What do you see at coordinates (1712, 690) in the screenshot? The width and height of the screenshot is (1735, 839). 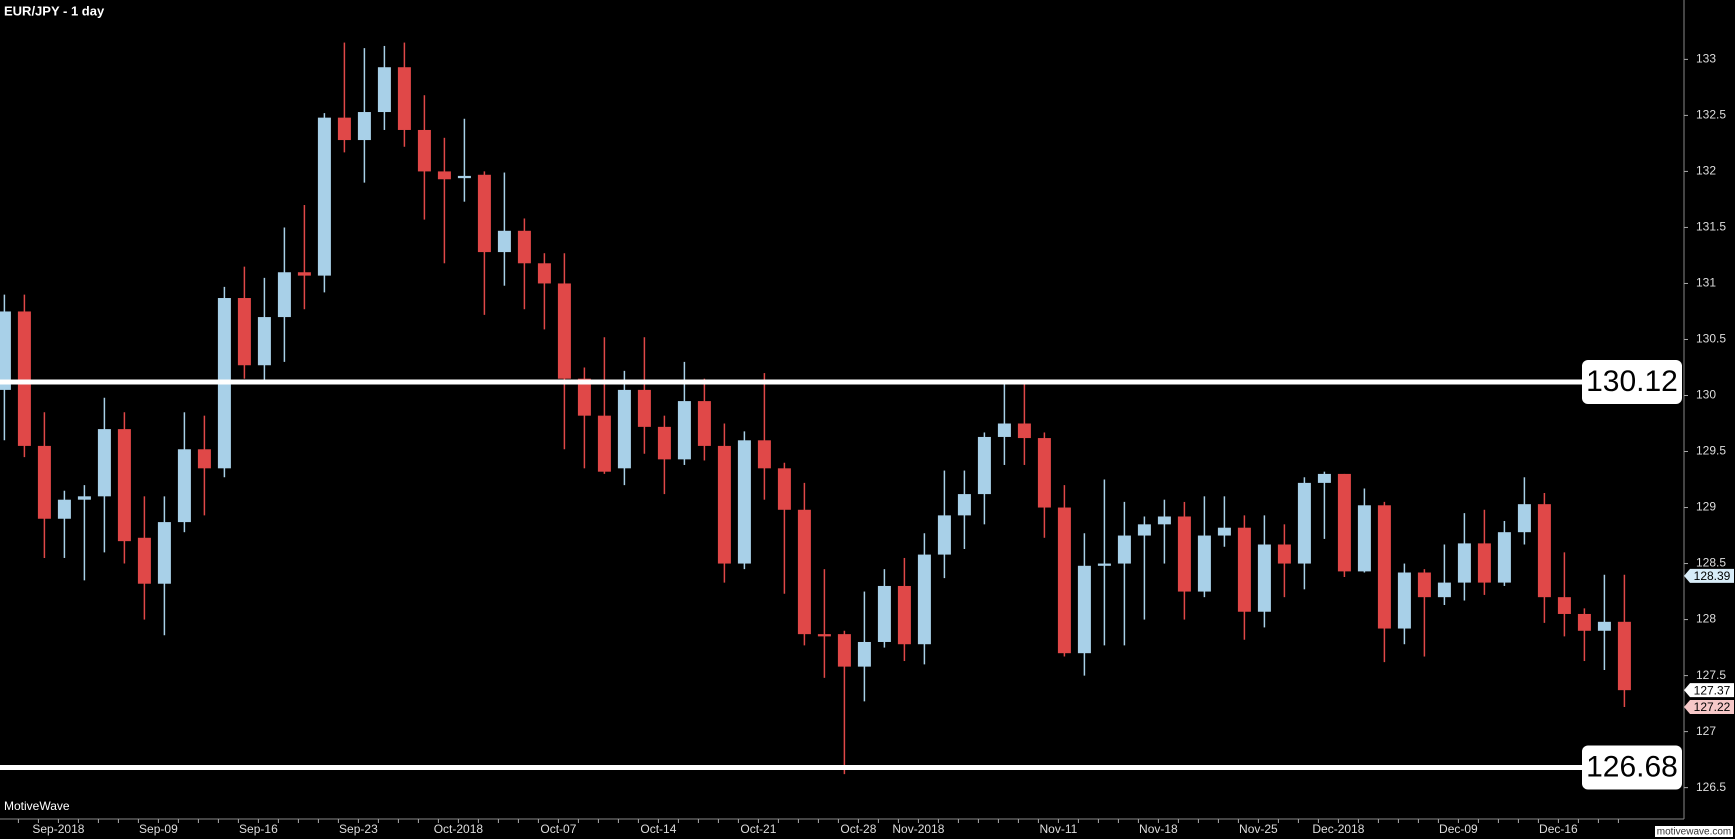 I see `price-marker-label: 127.37` at bounding box center [1712, 690].